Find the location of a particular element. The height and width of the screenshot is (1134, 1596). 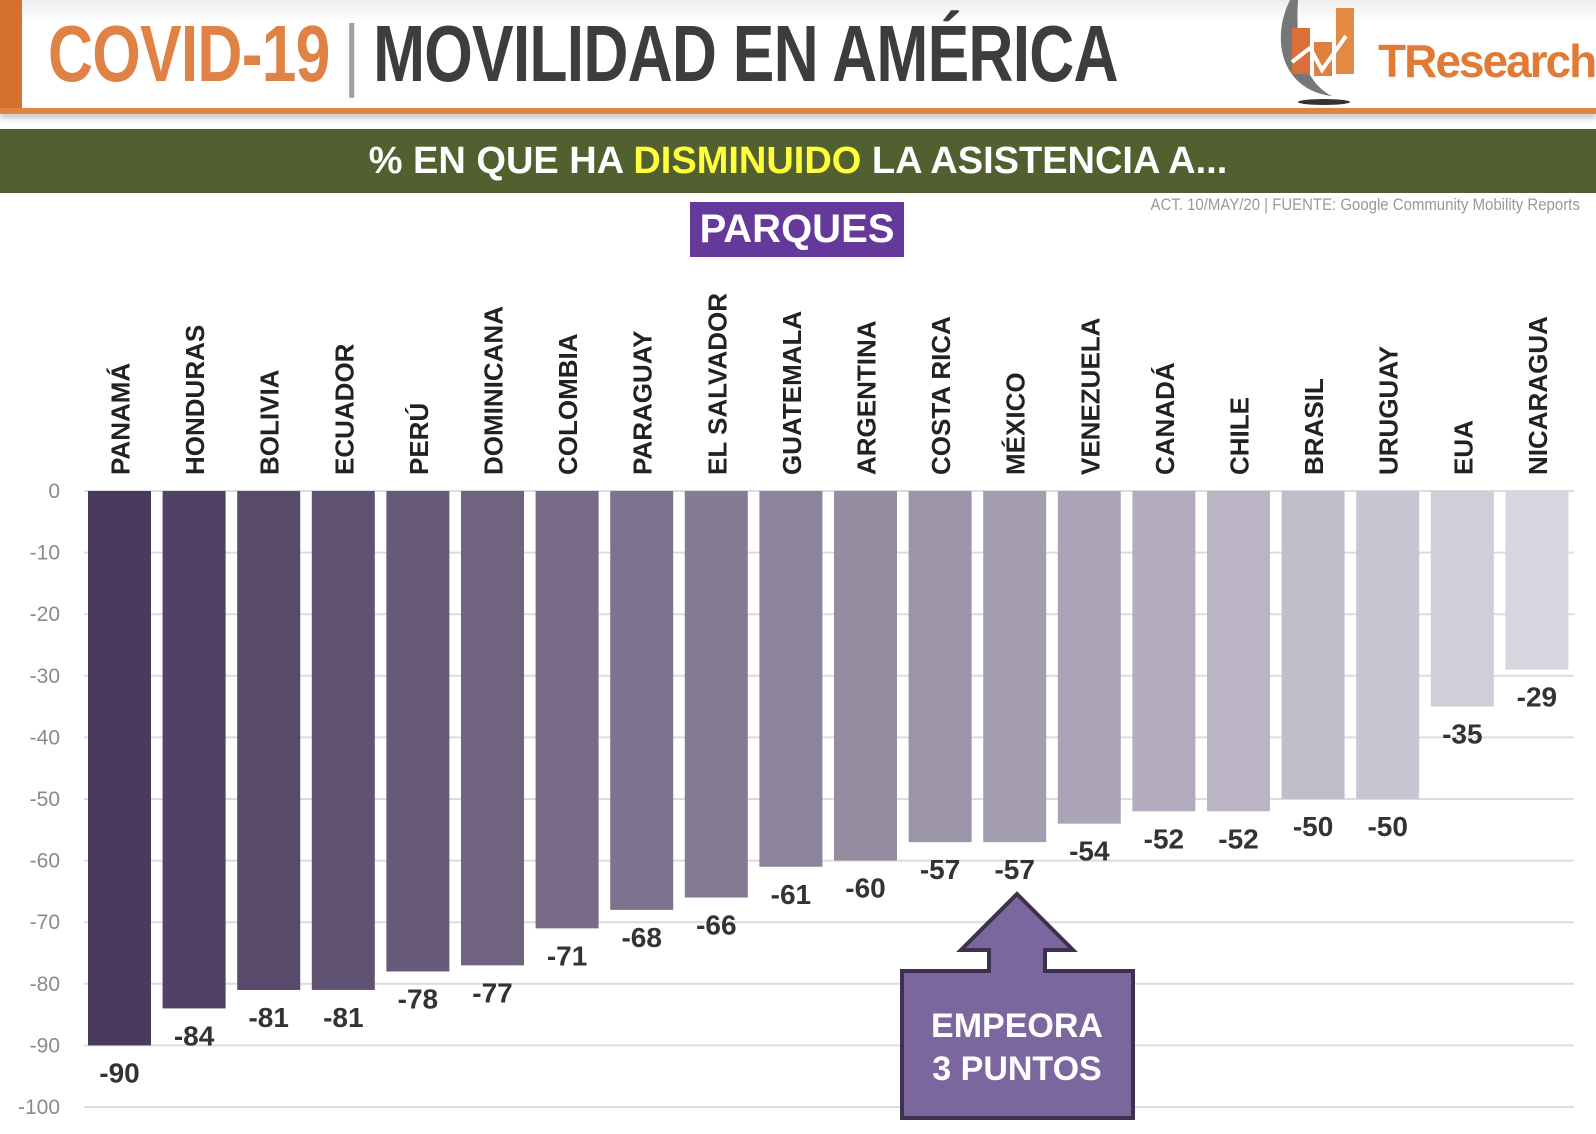

x-tick-label: HONDURAS is located at coordinates (195, 400).